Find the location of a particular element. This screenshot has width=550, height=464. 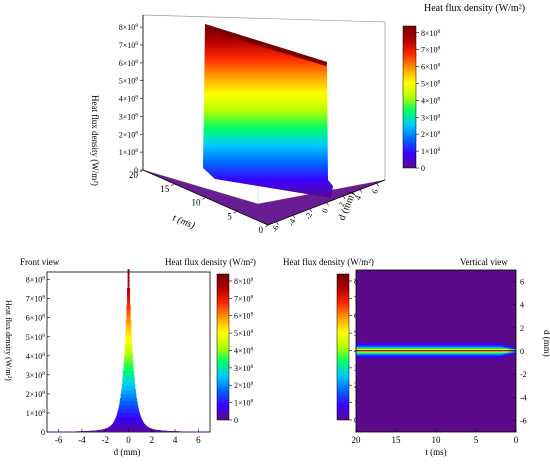

t-tick-label: 5 is located at coordinates (229, 216).